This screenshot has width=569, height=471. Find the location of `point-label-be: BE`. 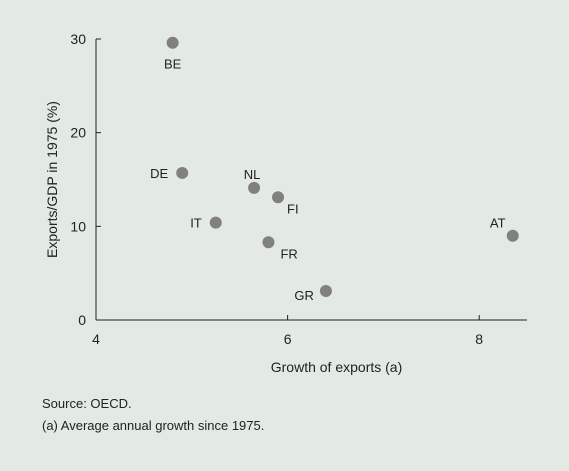

point-label-be: BE is located at coordinates (173, 64).